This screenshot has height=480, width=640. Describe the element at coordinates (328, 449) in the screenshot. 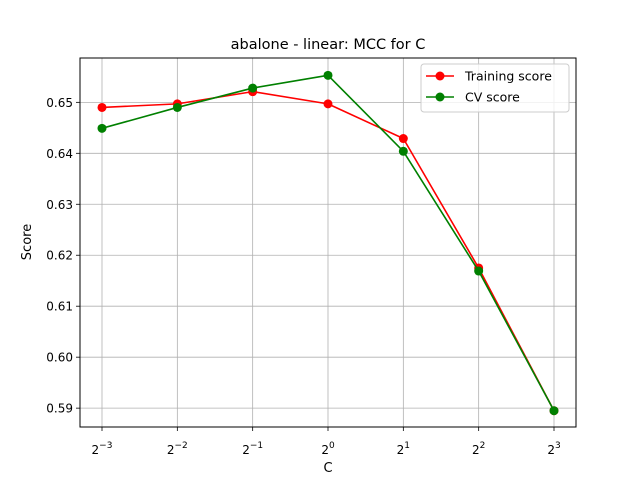

I see `x-tick-label: 20` at that location.